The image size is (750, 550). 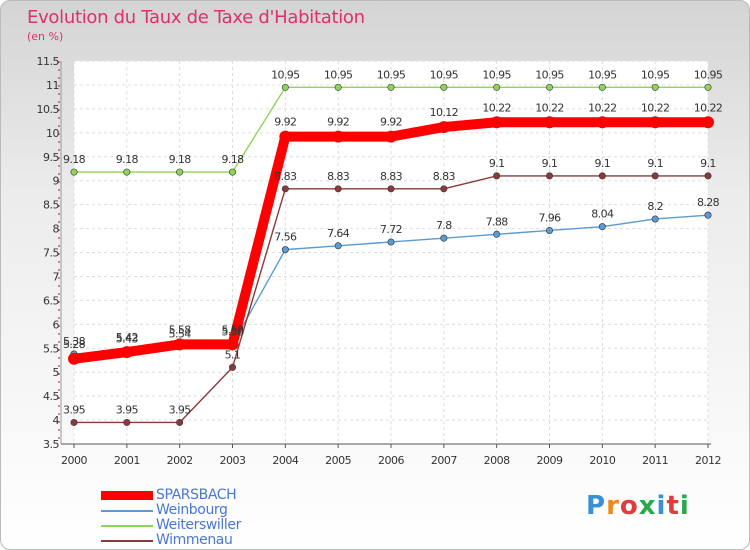 What do you see at coordinates (48, 61) in the screenshot?
I see `y-tick-label: 11.5` at bounding box center [48, 61].